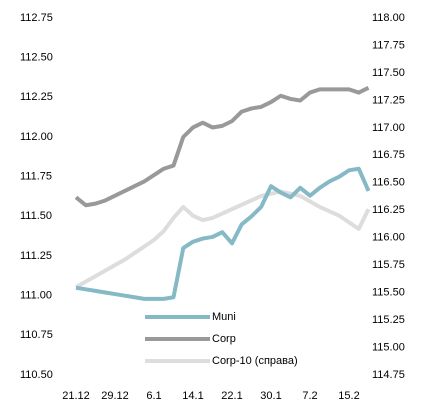 The height and width of the screenshot is (405, 444). I want to click on x-tick-label: 29.12, so click(115, 396).